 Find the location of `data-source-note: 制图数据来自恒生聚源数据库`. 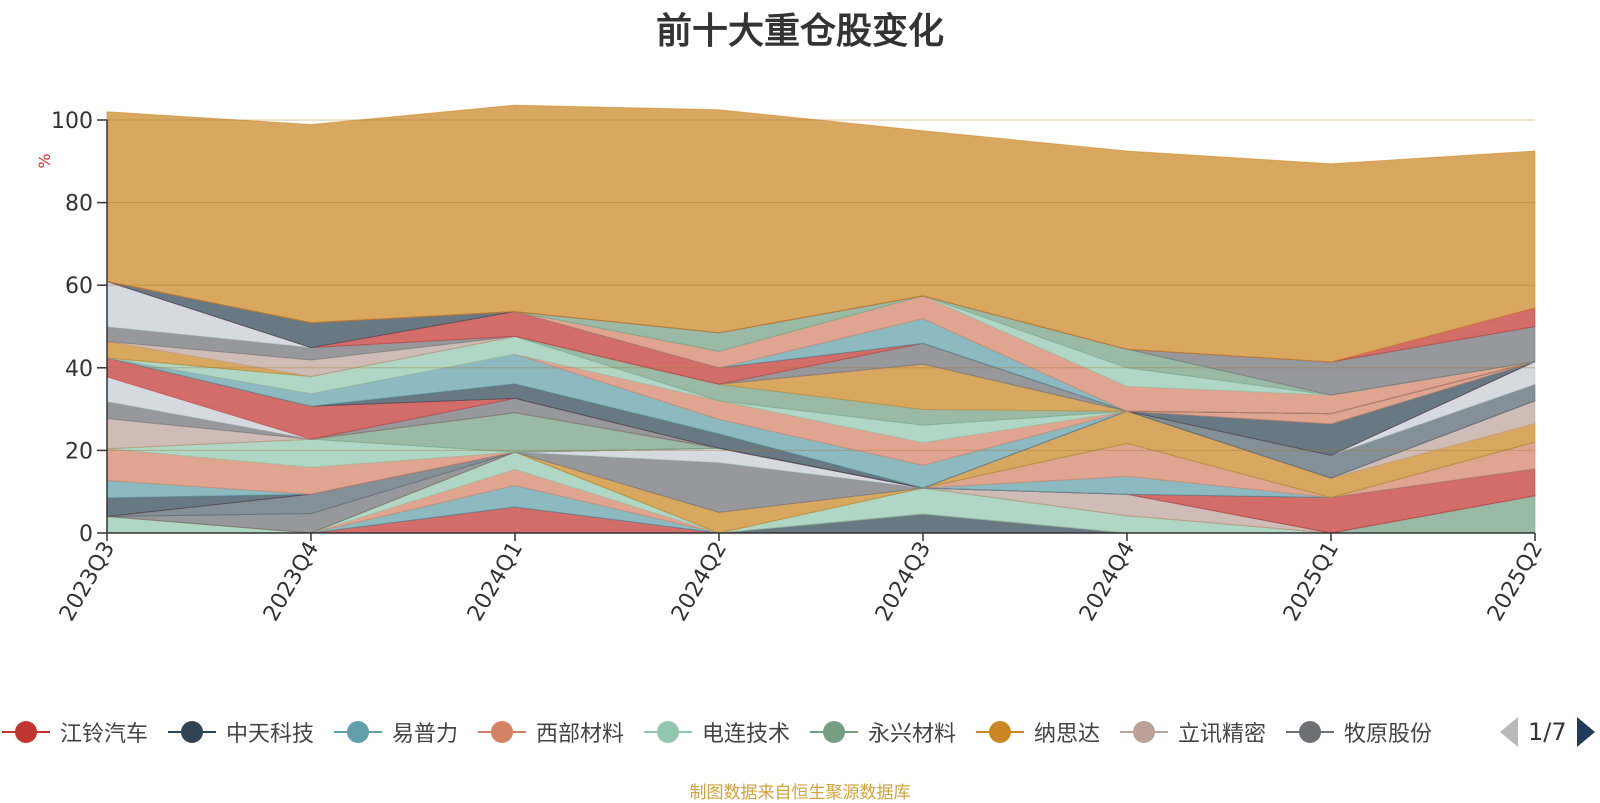

data-source-note: 制图数据来自恒生聚源数据库 is located at coordinates (800, 793).